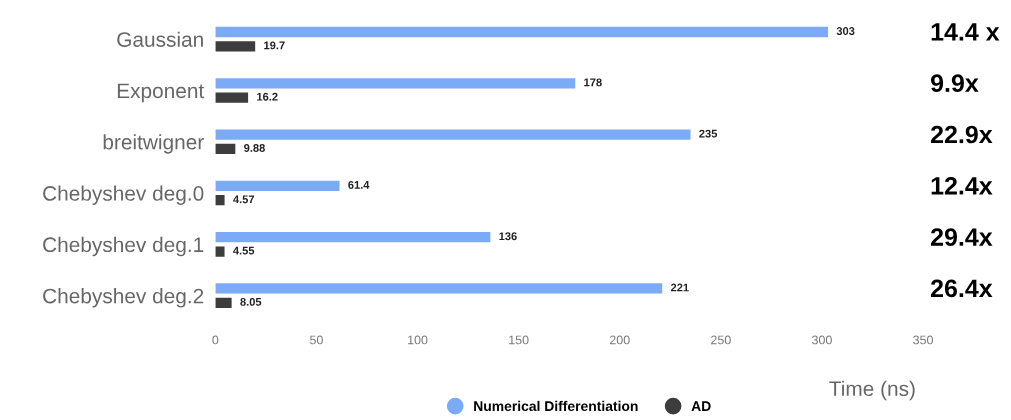 The width and height of the screenshot is (1011, 420). What do you see at coordinates (619, 340) in the screenshot?
I see `x-tick-label: 200` at bounding box center [619, 340].